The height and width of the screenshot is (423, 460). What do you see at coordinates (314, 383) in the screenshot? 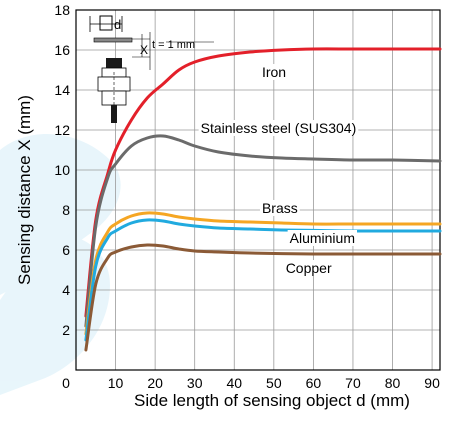
I see `x-tick-label: 60` at bounding box center [314, 383].